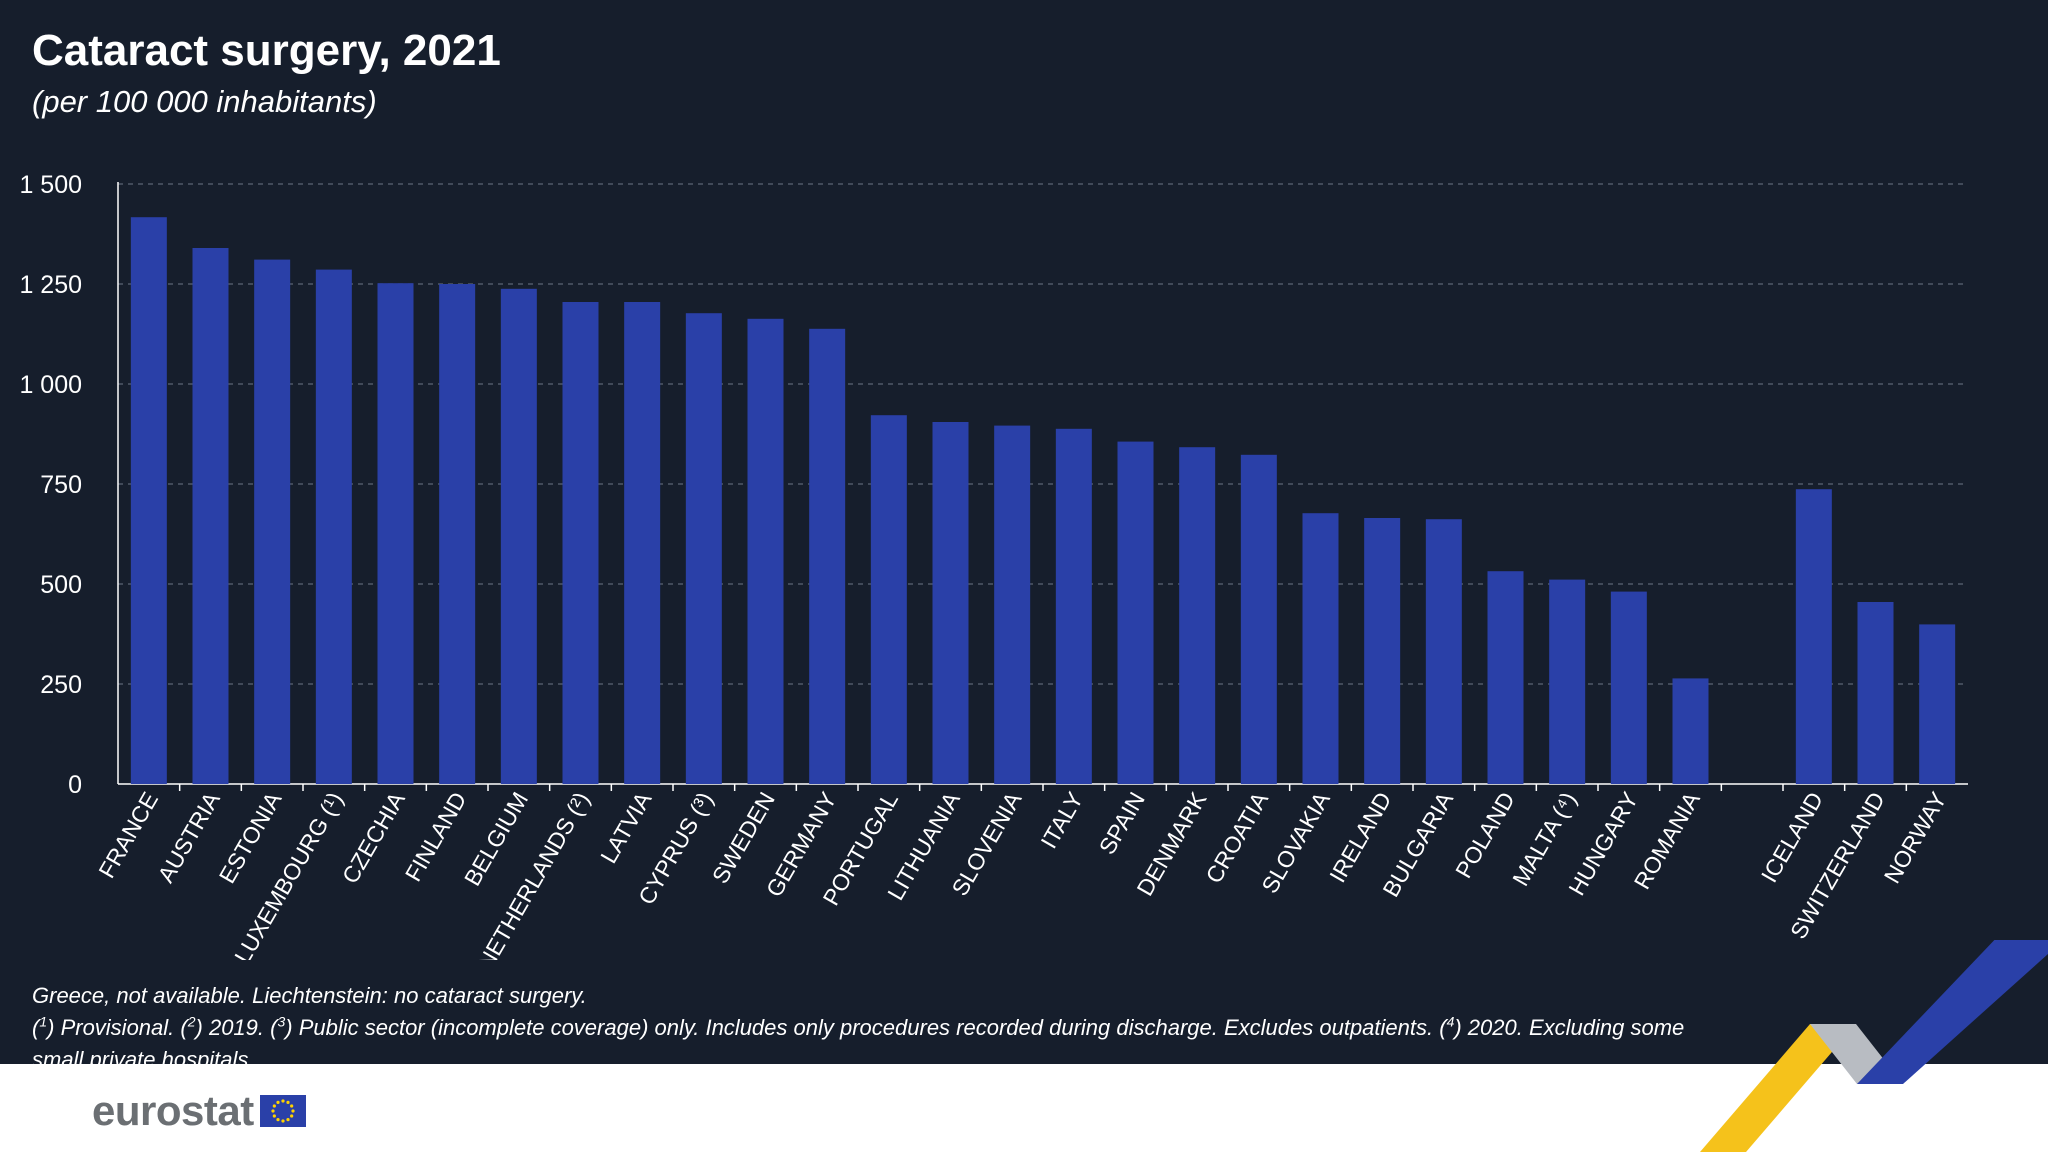 The image size is (2048, 1152). What do you see at coordinates (1122, 823) in the screenshot?
I see `x-tick-label: SPAIN` at bounding box center [1122, 823].